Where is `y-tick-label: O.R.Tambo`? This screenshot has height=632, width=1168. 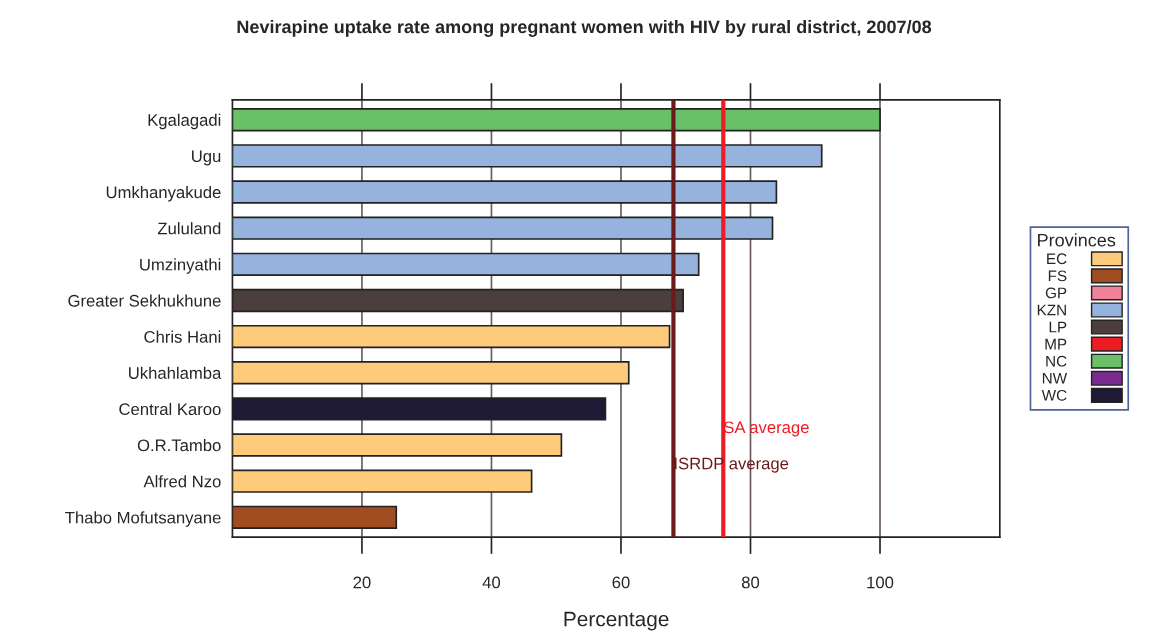
y-tick-label: O.R.Tambo is located at coordinates (179, 445).